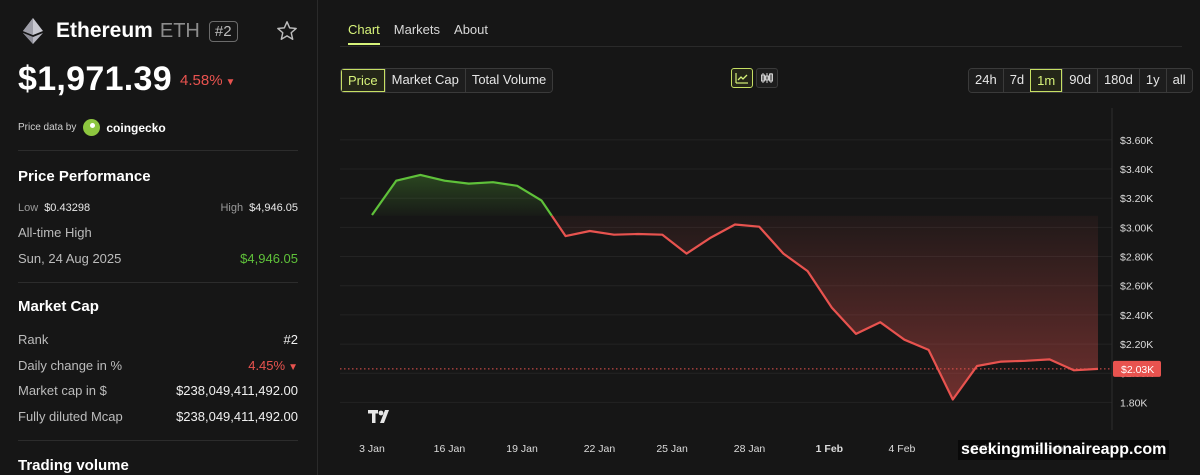 This screenshot has width=1200, height=475. Describe the element at coordinates (1136, 141) in the screenshot. I see `y-tick-label: $3.60K` at that location.